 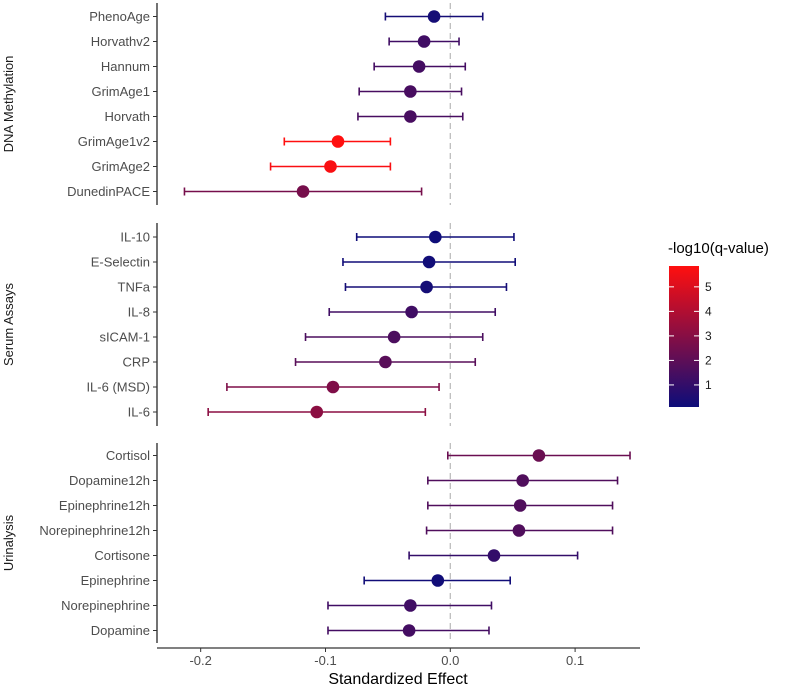 I want to click on y-tick-label: IL-6 (MSD), so click(x=118, y=387).